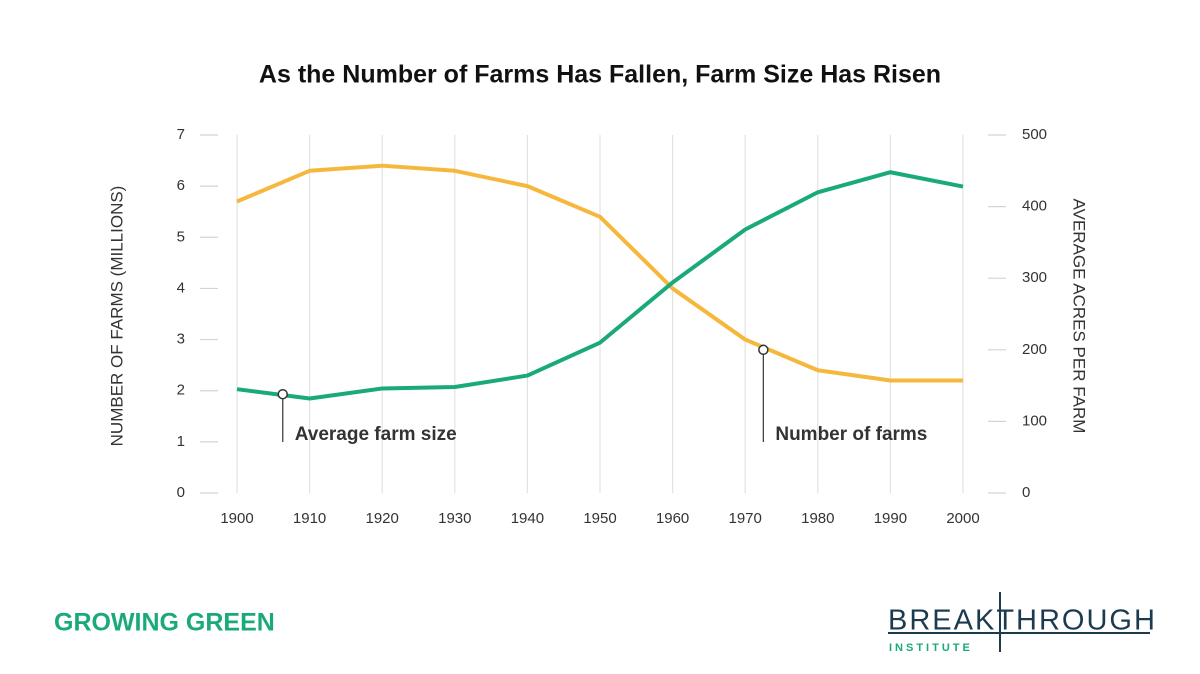 The image size is (1200, 674). Describe the element at coordinates (527, 518) in the screenshot. I see `x-tick-label: 1940` at that location.